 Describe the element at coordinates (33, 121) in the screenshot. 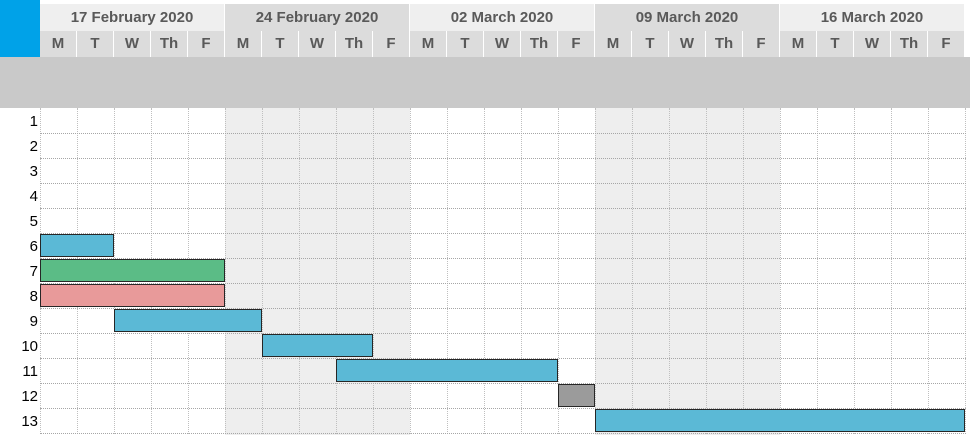

I see `row-number: 1` at that location.